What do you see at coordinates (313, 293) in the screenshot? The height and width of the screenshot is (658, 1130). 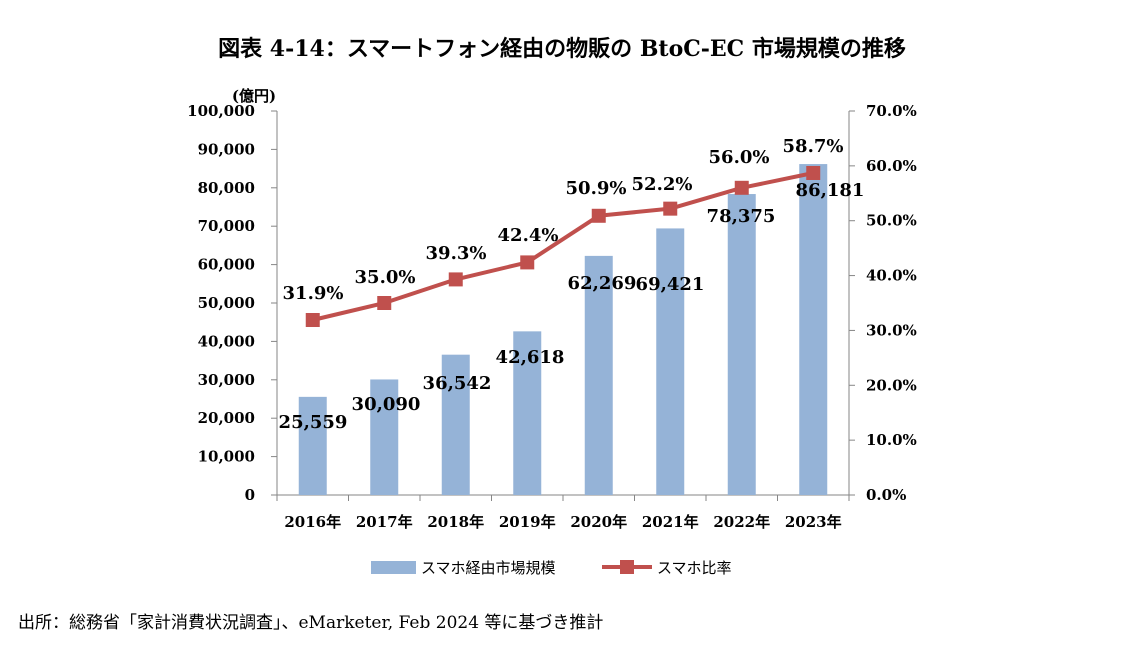 I see `line-value-label: 31.9%` at bounding box center [313, 293].